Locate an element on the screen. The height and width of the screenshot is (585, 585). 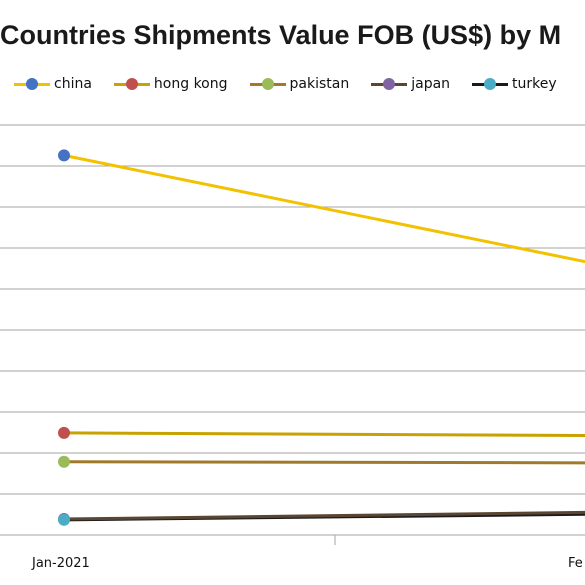
chart-title: Countries Shipments Value FOB (US$) by M is located at coordinates (281, 35).